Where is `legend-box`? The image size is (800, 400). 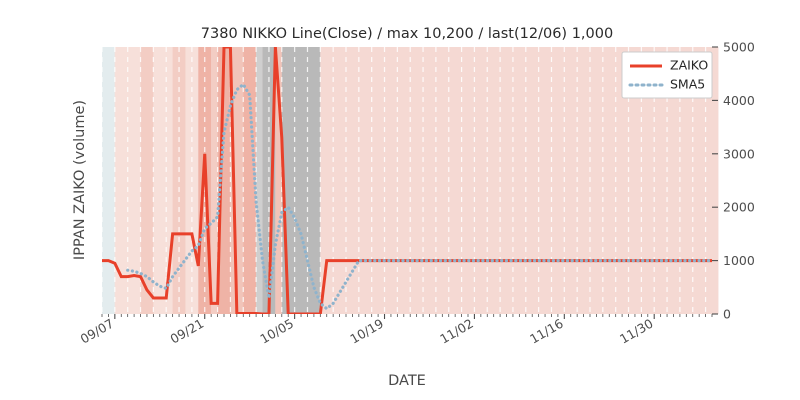
legend-box is located at coordinates (667, 75).